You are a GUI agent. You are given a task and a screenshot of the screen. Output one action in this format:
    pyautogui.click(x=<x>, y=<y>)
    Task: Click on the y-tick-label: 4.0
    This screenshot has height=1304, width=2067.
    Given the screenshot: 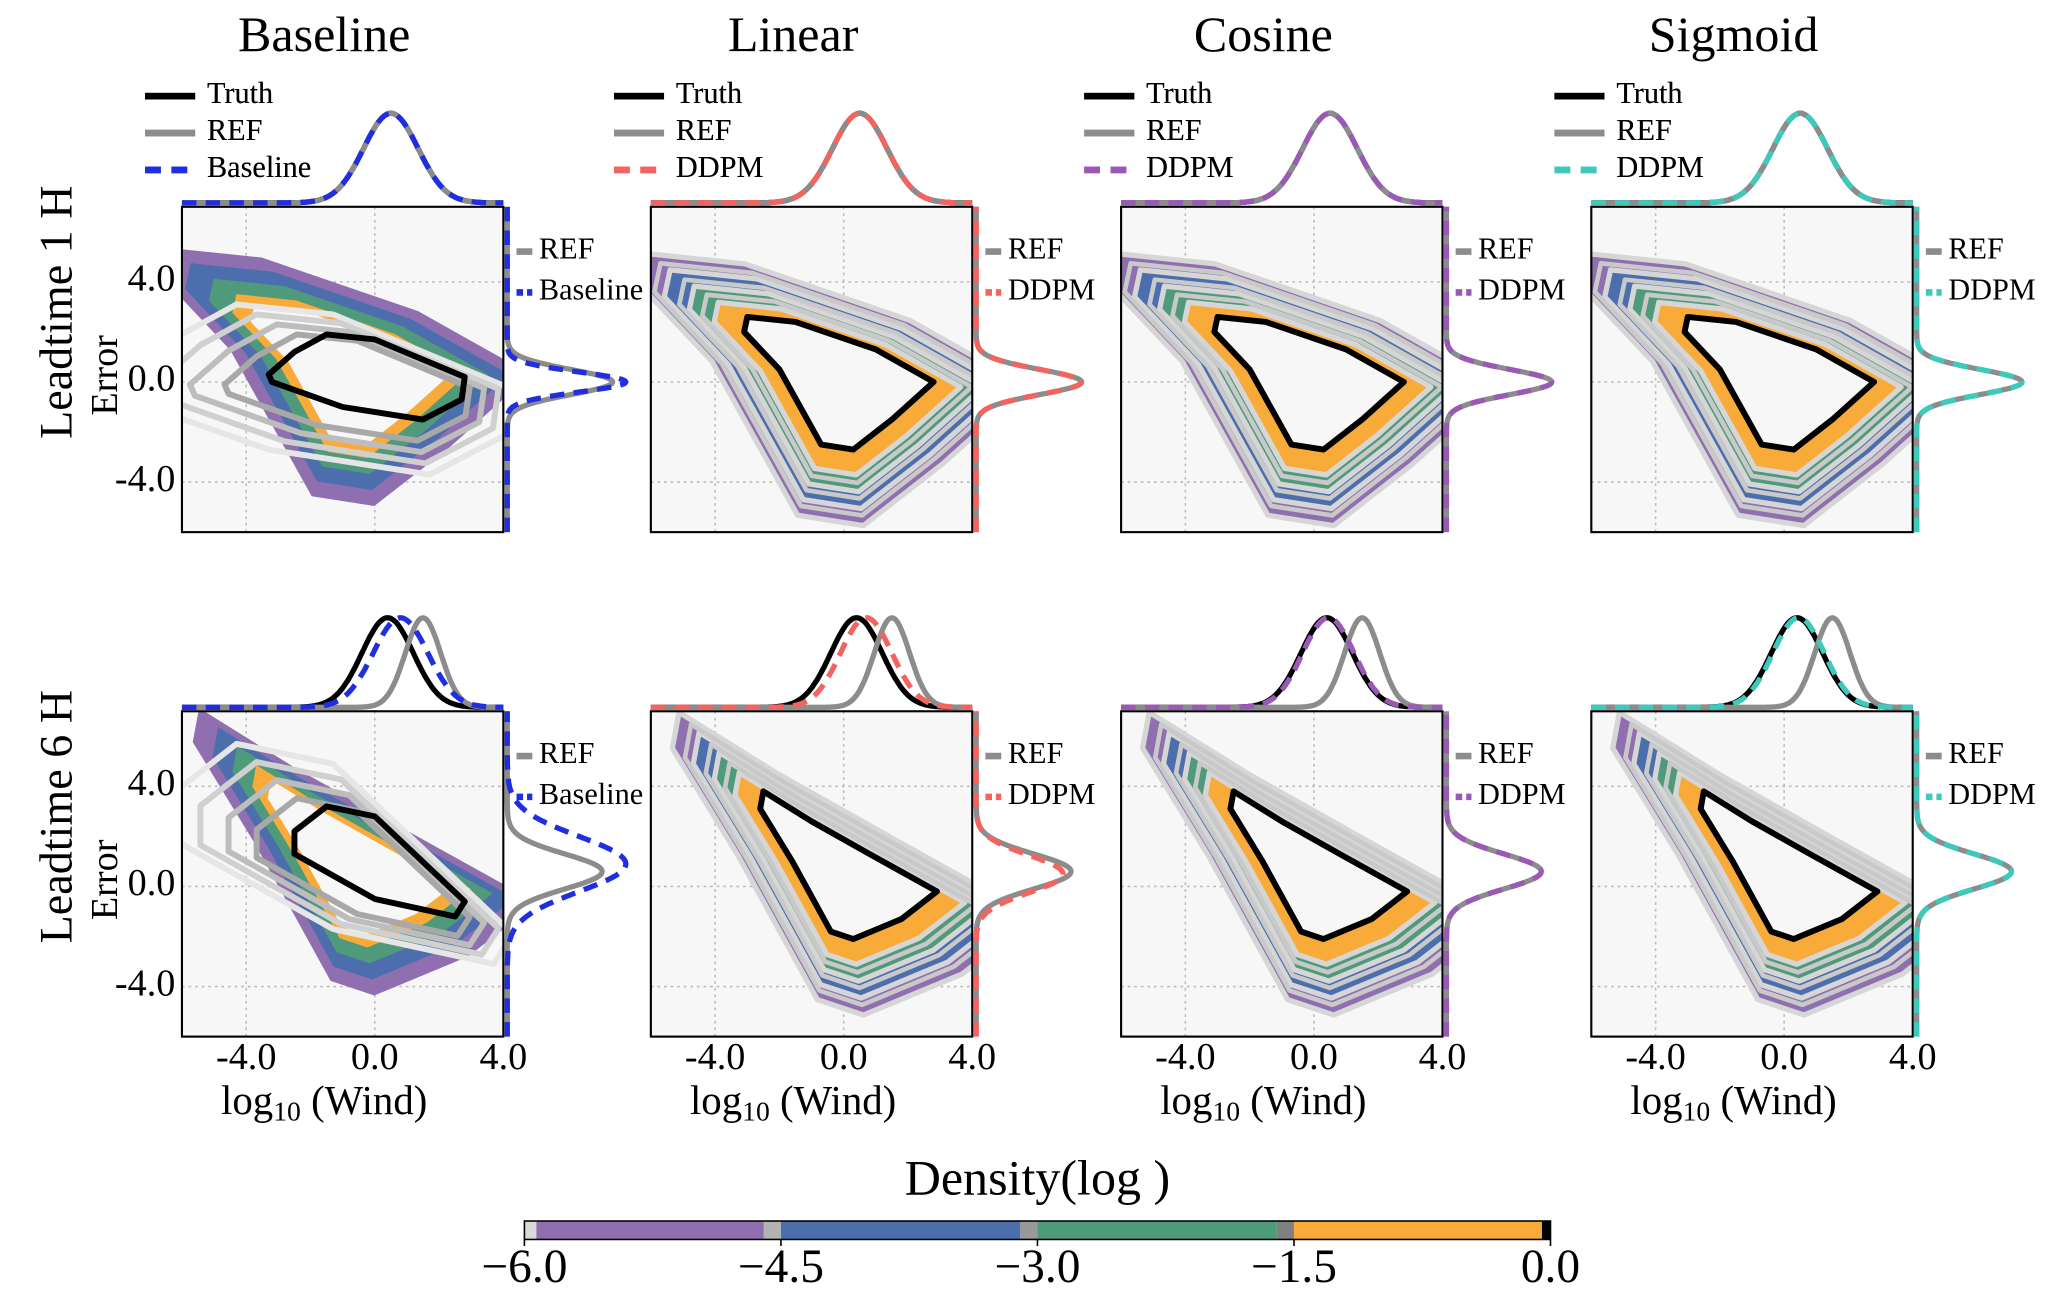 What is the action you would take?
    pyautogui.click(x=152, y=783)
    